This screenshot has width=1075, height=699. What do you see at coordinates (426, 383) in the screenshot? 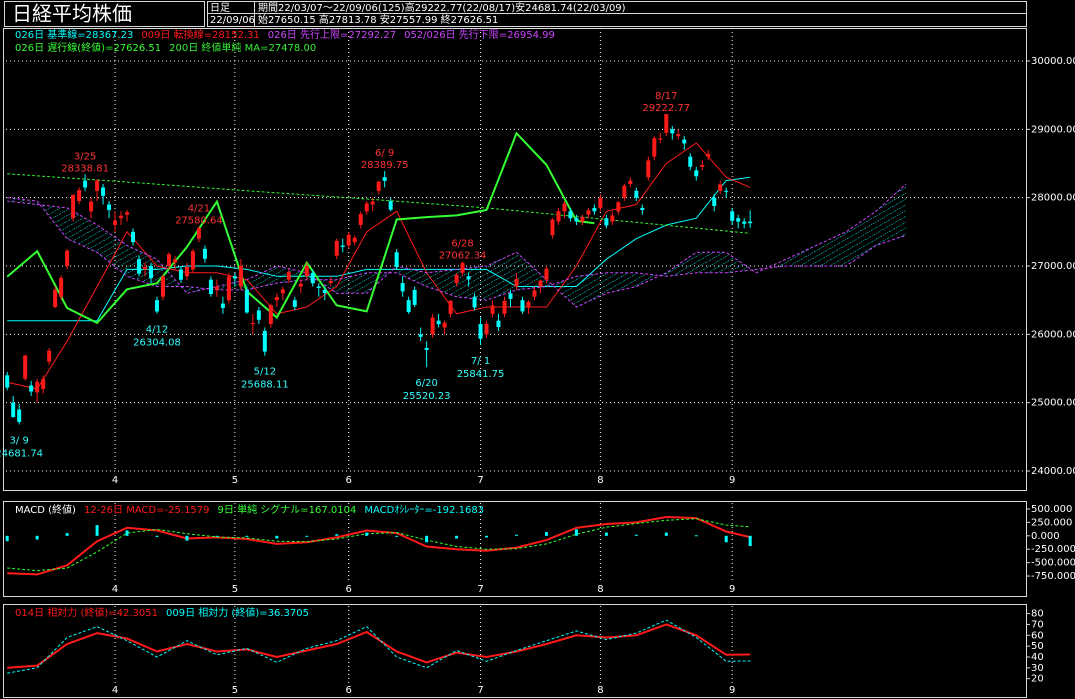
I see `annotation-date: 6/20` at bounding box center [426, 383].